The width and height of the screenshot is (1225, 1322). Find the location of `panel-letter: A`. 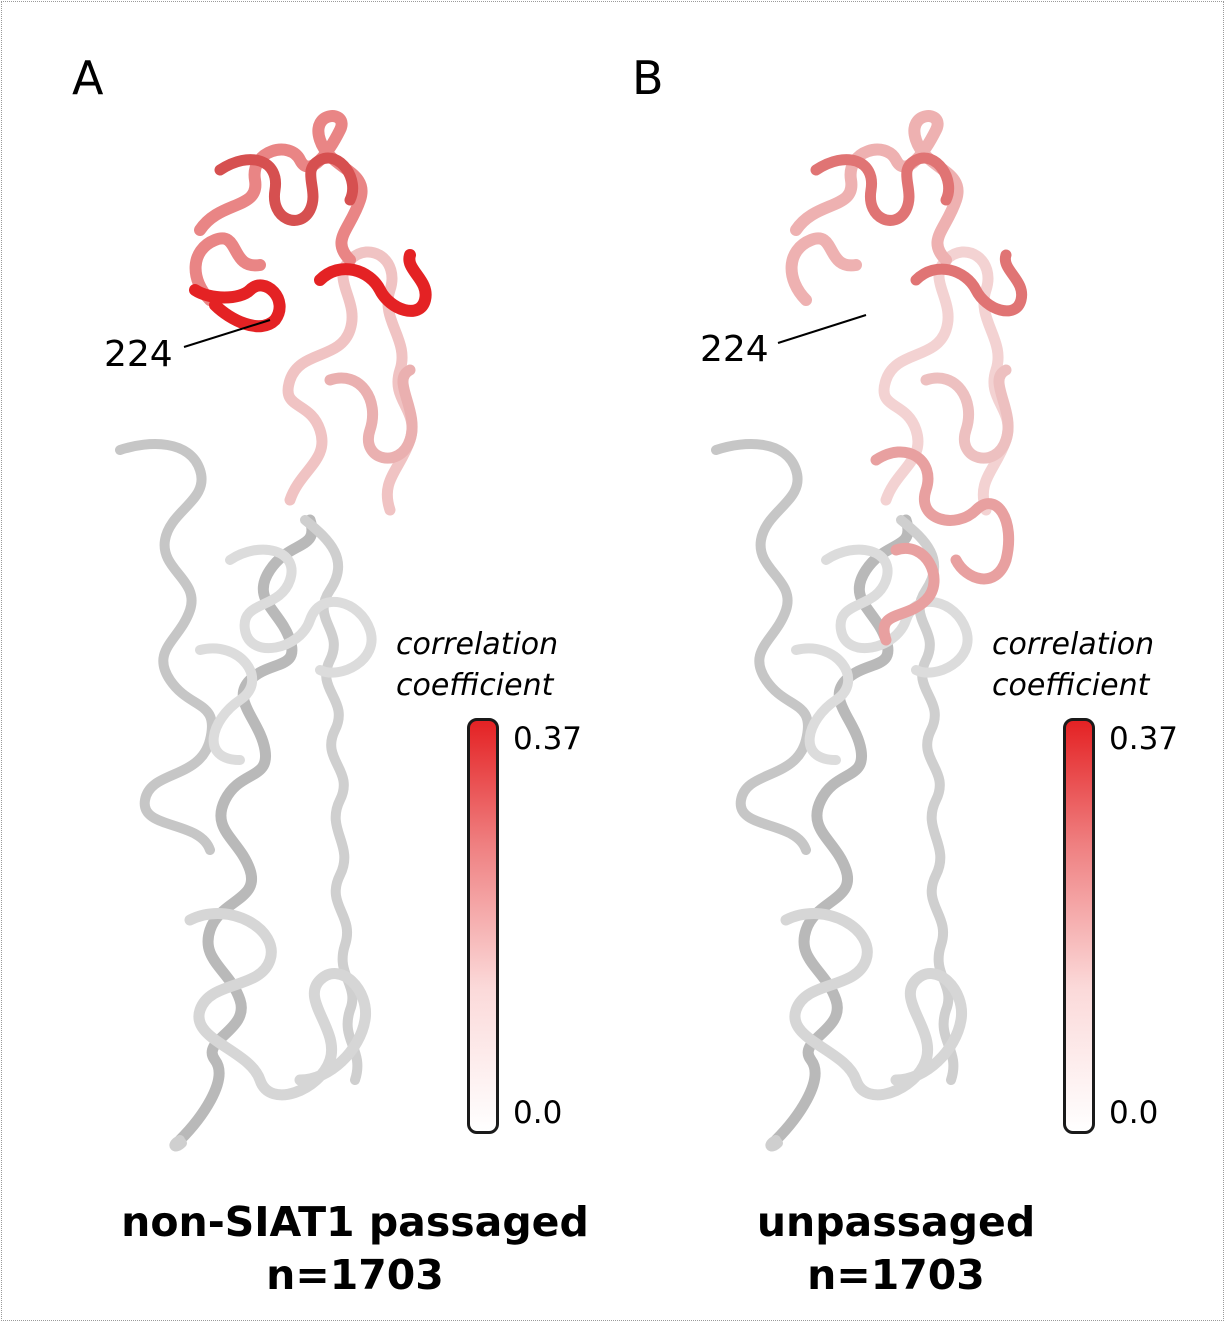

panel-letter: A is located at coordinates (88, 78).